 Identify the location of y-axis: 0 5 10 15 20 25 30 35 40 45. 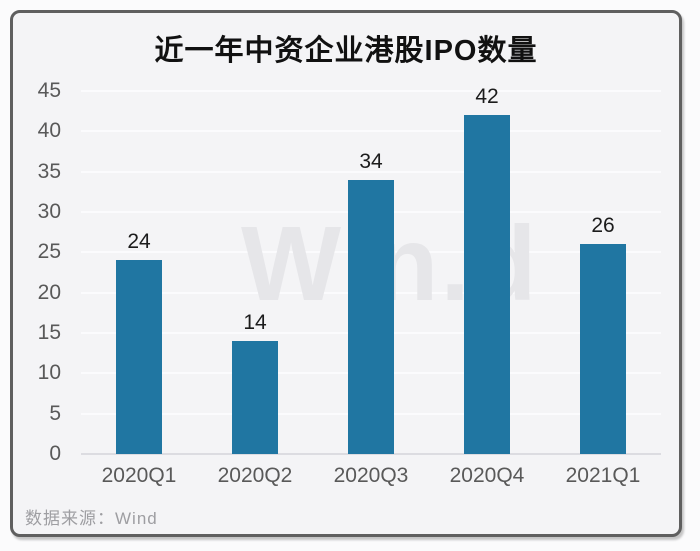
(37, 272).